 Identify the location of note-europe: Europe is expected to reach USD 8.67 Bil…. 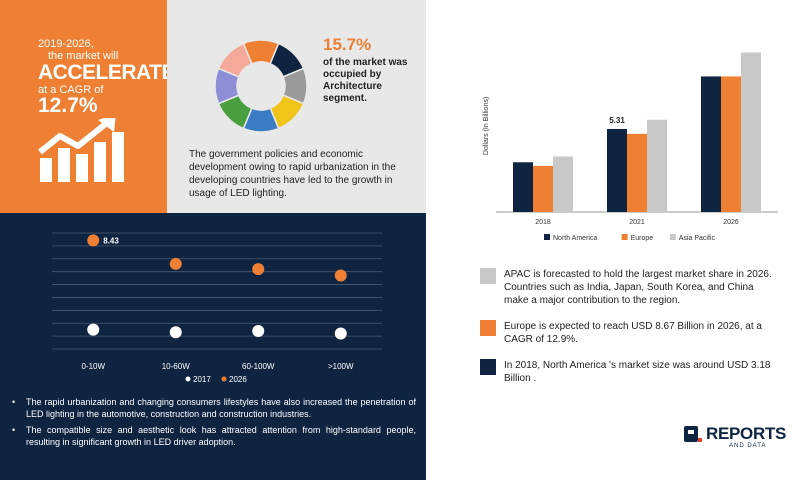
(626, 333).